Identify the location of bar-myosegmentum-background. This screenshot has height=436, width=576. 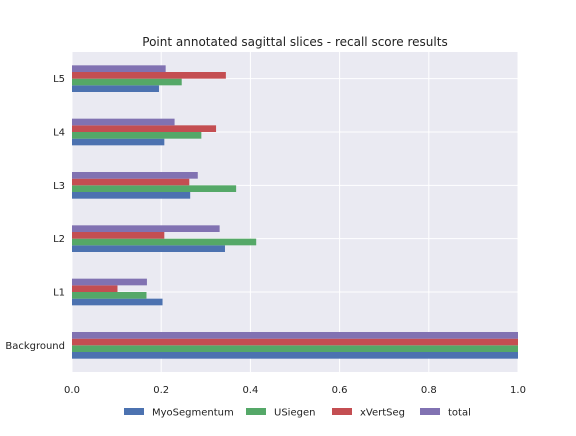
(295, 355).